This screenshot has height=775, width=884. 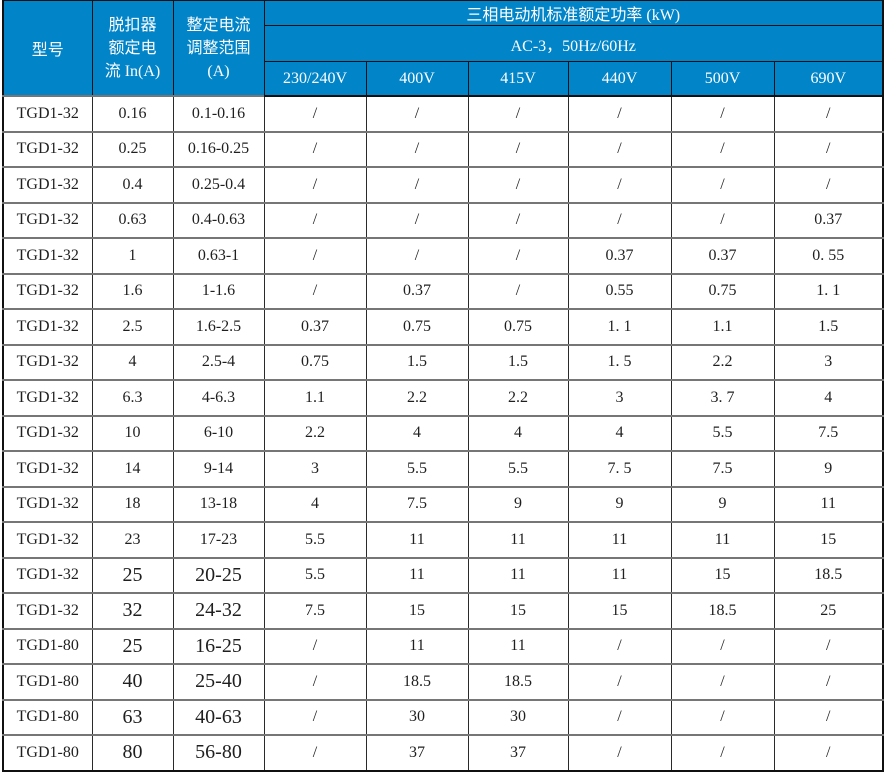 What do you see at coordinates (314, 468) in the screenshot?
I see `cell-power: 3` at bounding box center [314, 468].